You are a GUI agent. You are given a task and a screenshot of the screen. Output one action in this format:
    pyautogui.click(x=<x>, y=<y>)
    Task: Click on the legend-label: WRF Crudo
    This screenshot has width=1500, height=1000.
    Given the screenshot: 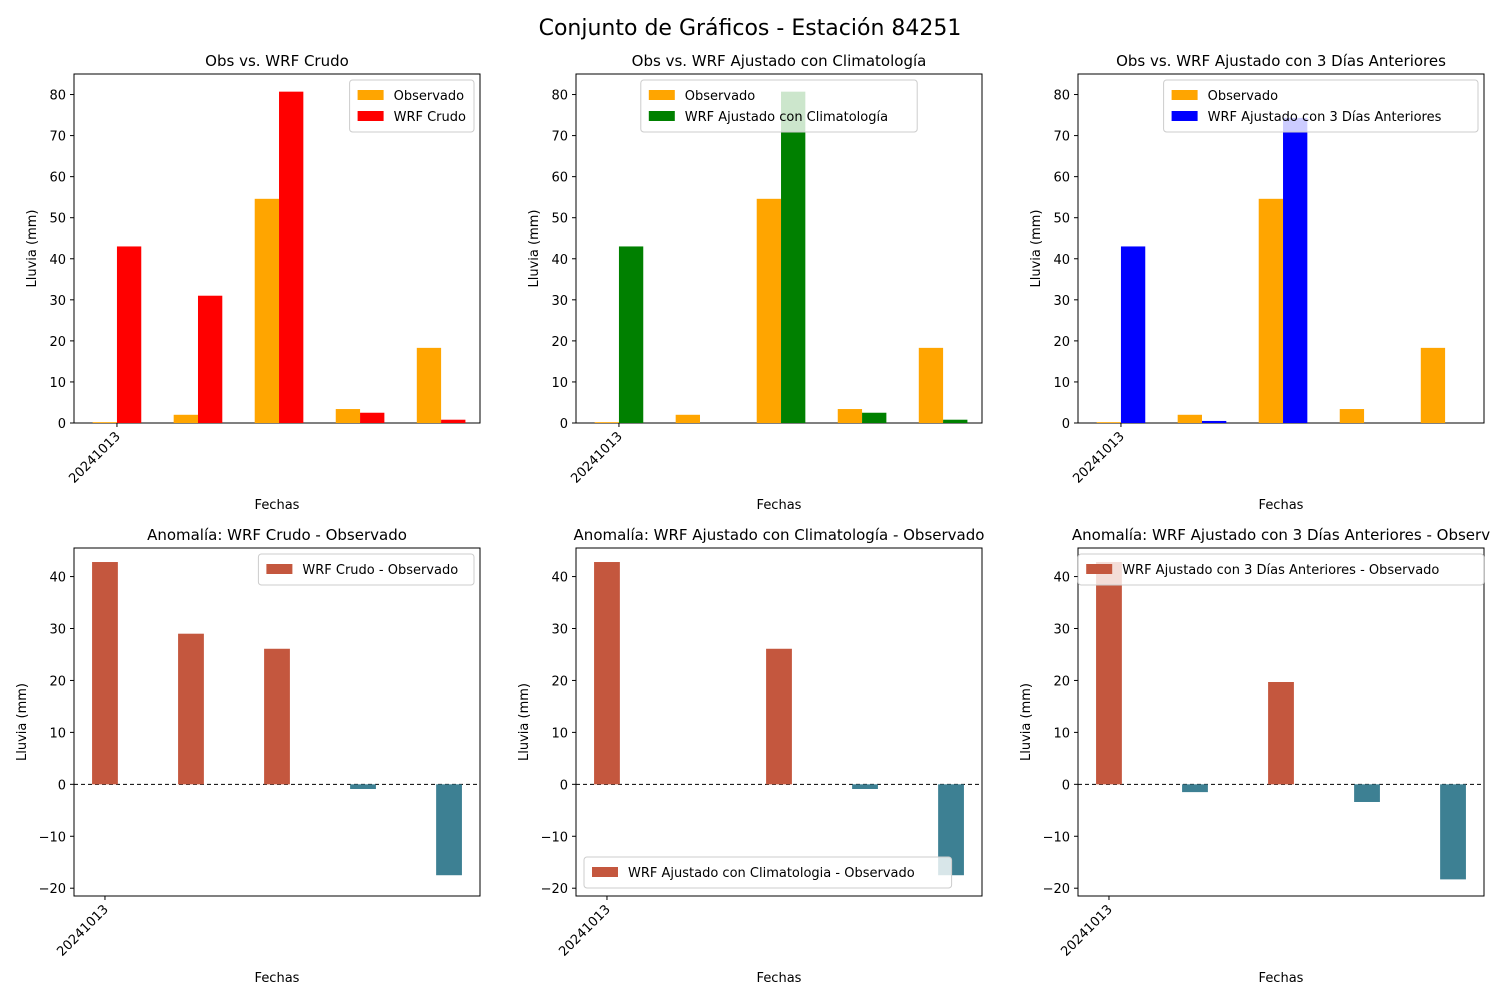 What is the action you would take?
    pyautogui.click(x=430, y=117)
    